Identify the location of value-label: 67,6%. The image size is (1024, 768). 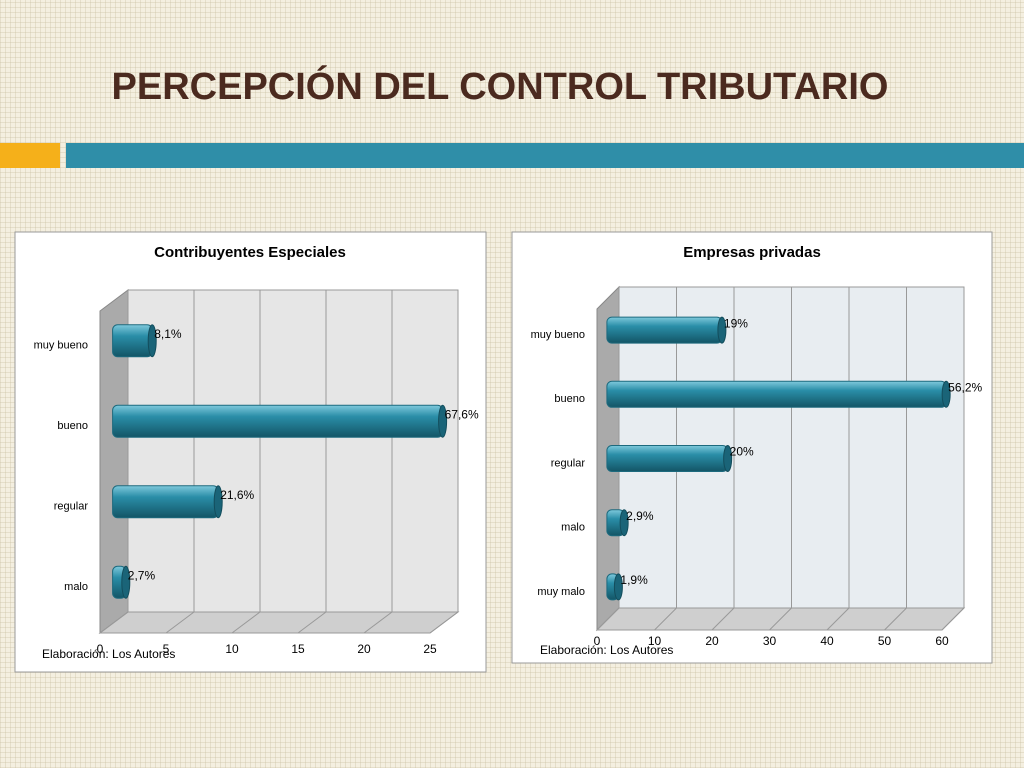
(462, 414).